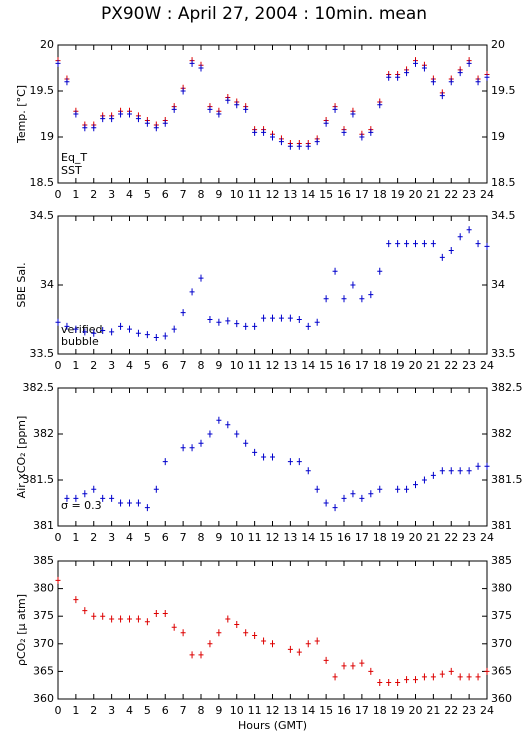  What do you see at coordinates (362, 537) in the screenshot?
I see `x-tick-label: 17` at bounding box center [362, 537].